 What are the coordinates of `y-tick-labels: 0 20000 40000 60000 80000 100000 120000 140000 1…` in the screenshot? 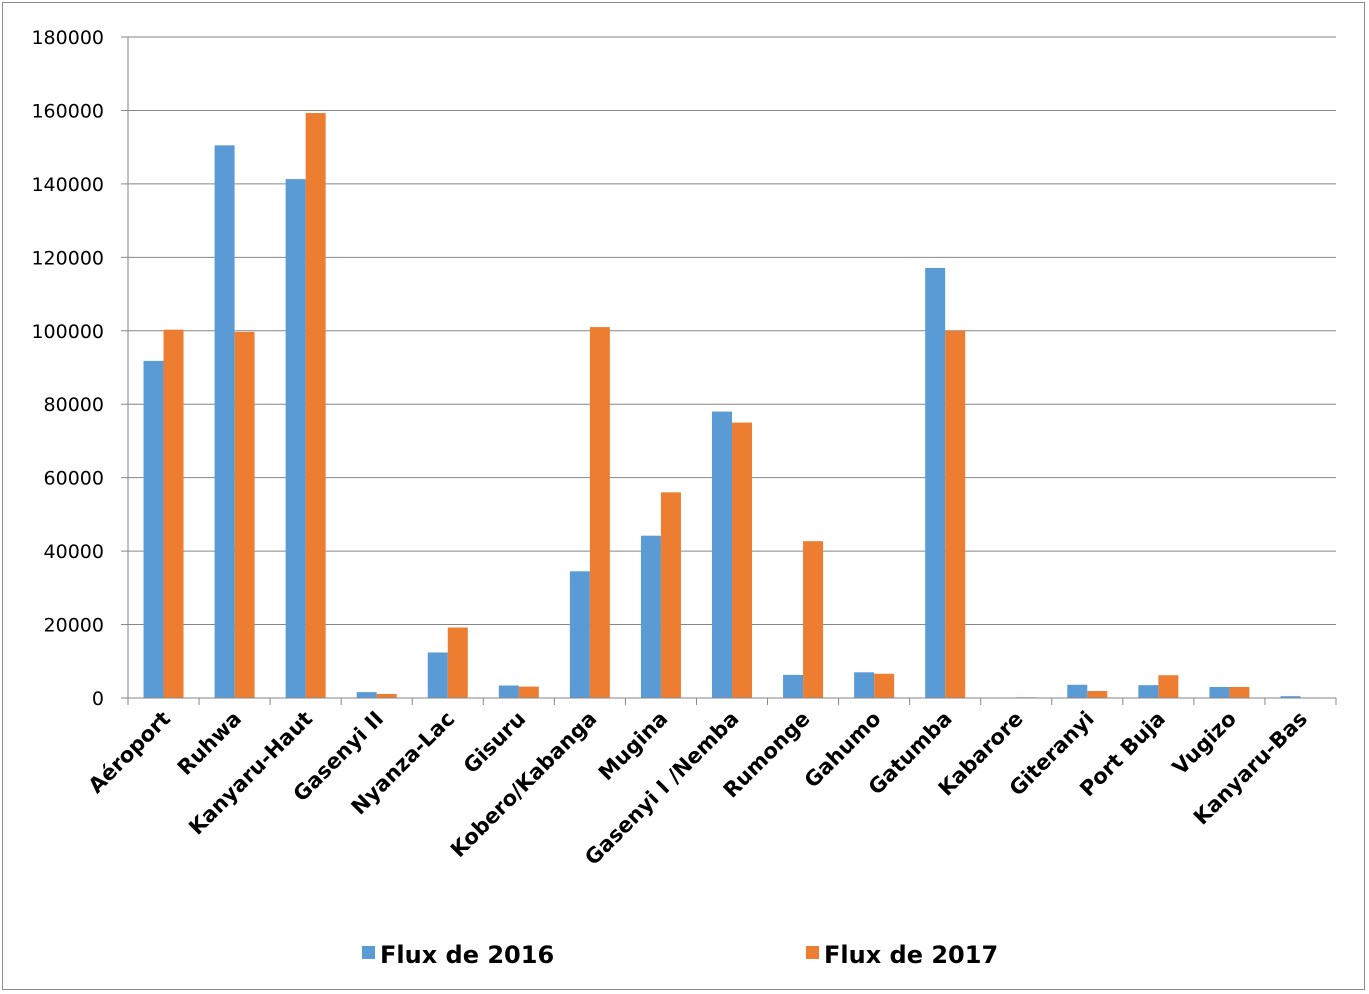 It's located at (67, 368).